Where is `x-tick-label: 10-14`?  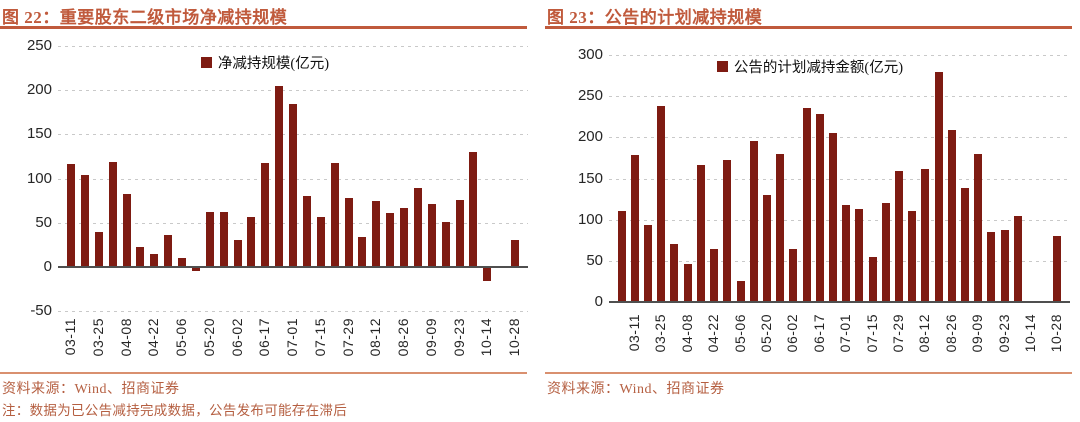 x-tick-label: 10-14 is located at coordinates (486, 337).